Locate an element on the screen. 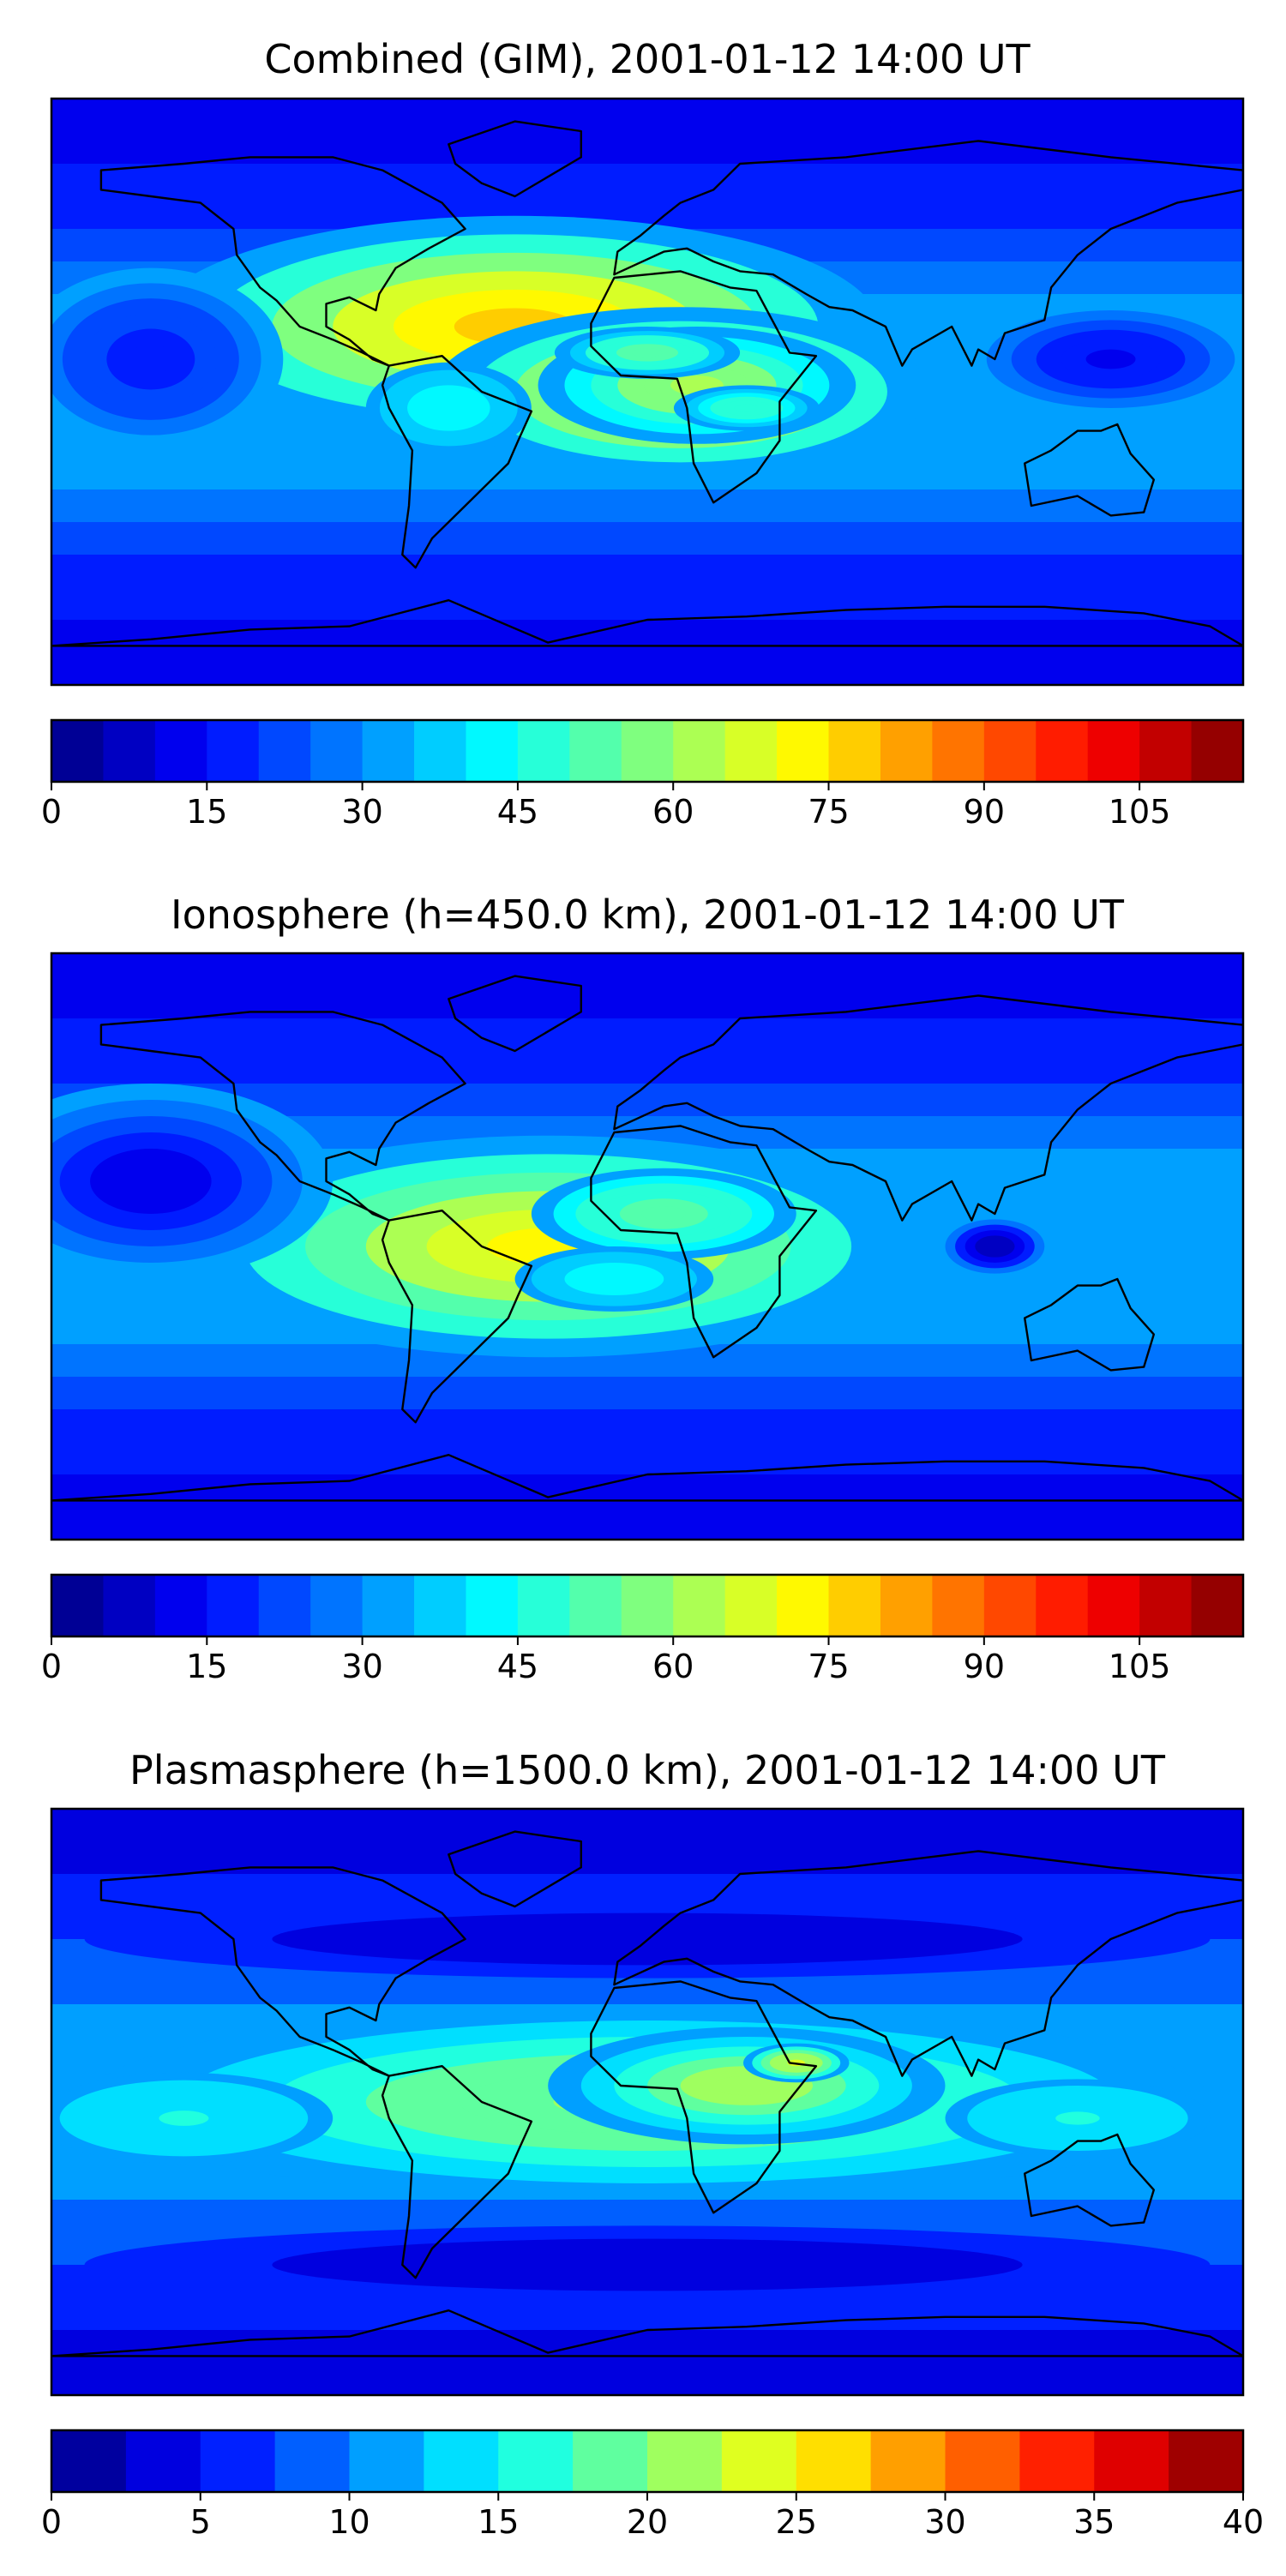 Image resolution: width=1286 pixels, height=2576 pixels. colorbar: 0 5 10 15 20 25 30 35 40 is located at coordinates (652, 2485).